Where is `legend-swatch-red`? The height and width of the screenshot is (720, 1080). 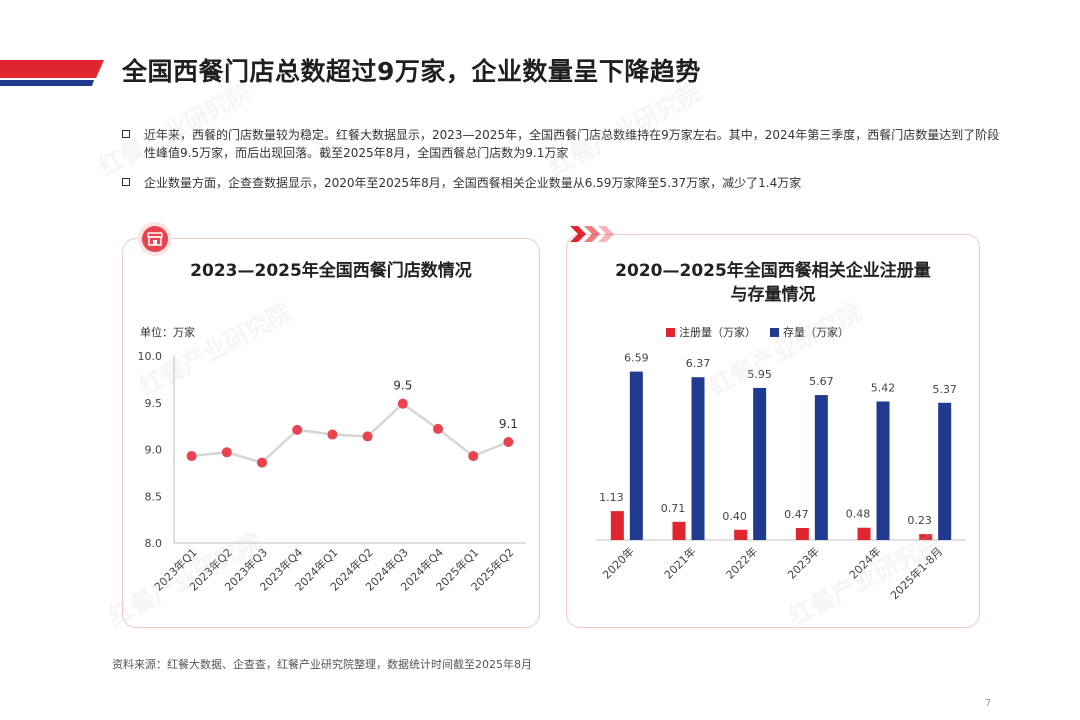
legend-swatch-red is located at coordinates (670, 332).